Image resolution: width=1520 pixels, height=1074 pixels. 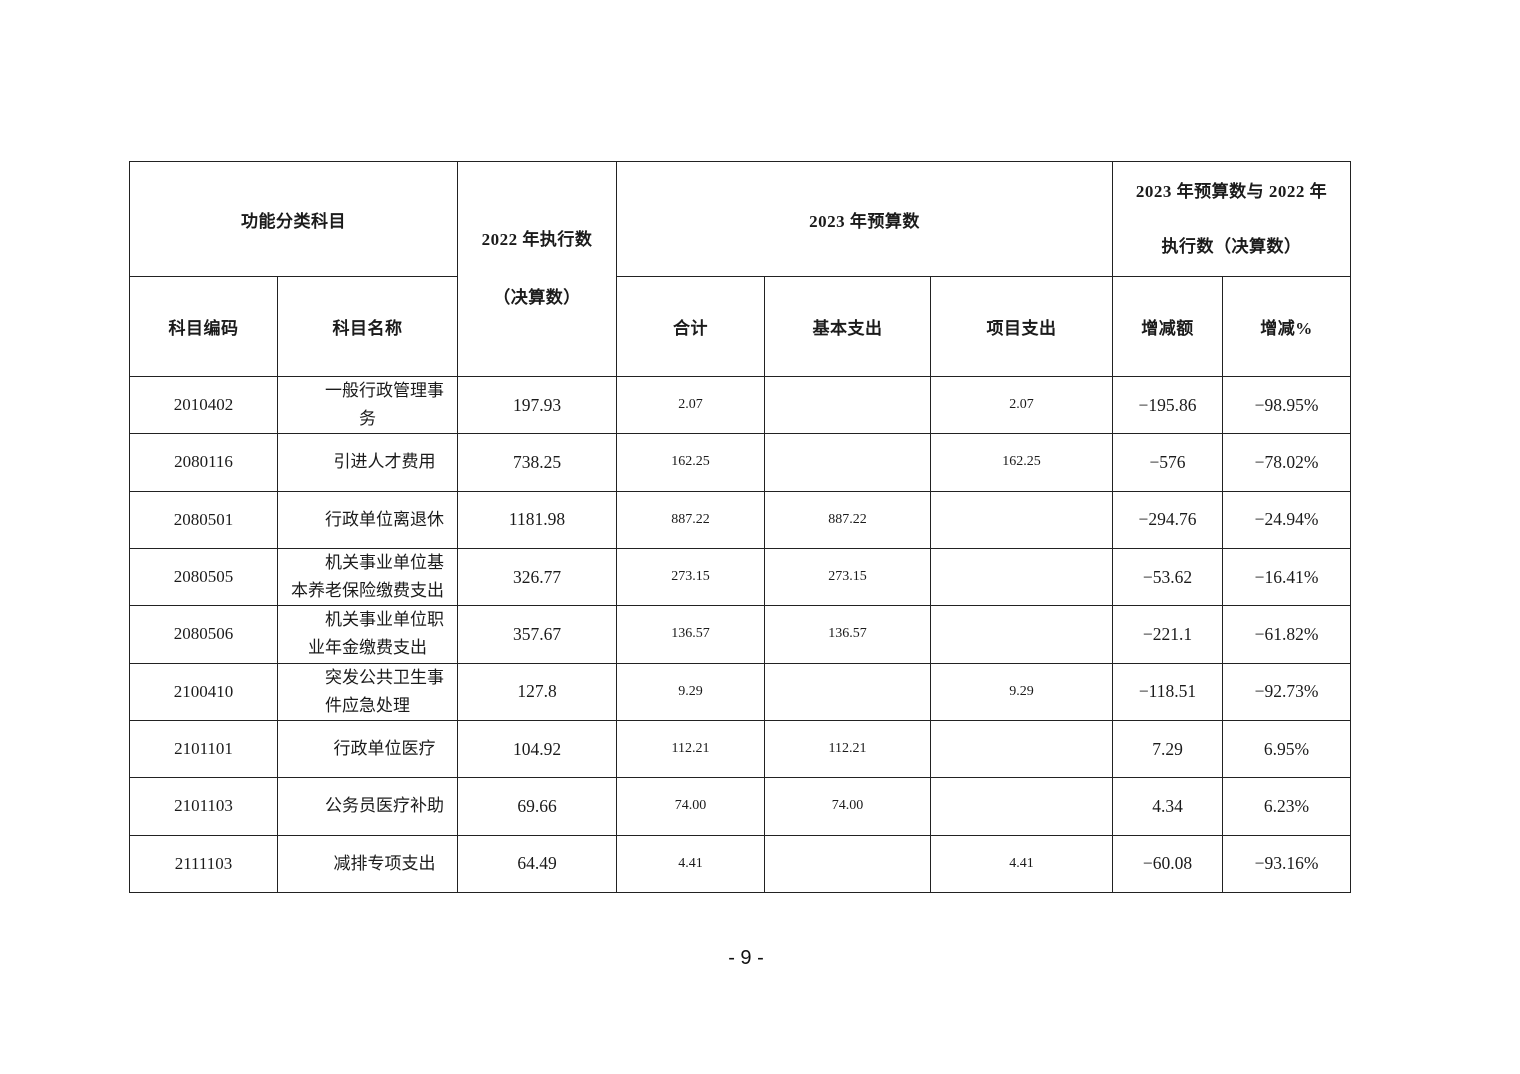 What do you see at coordinates (537, 462) in the screenshot?
I see `cell-exec2022: 738.25` at bounding box center [537, 462].